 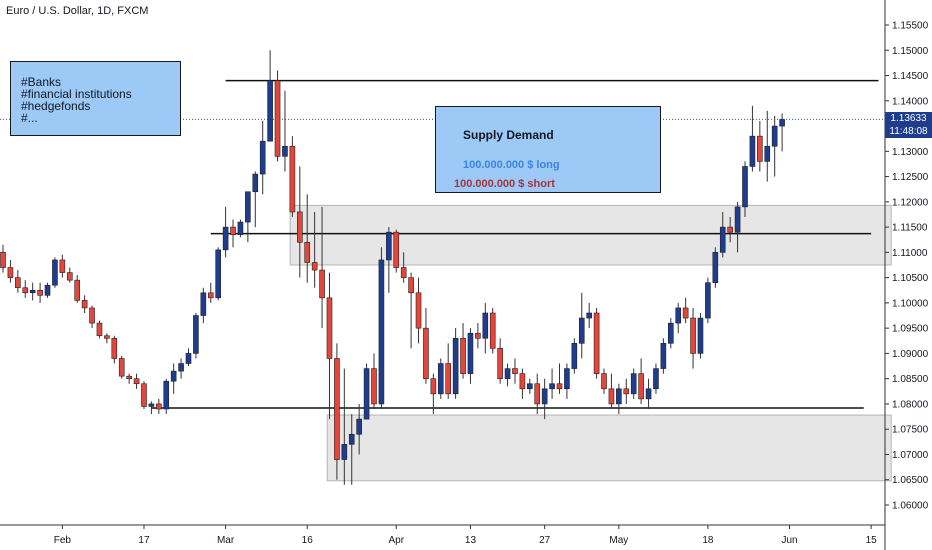 What do you see at coordinates (910, 152) in the screenshot?
I see `price-tick-label: 1.13000` at bounding box center [910, 152].